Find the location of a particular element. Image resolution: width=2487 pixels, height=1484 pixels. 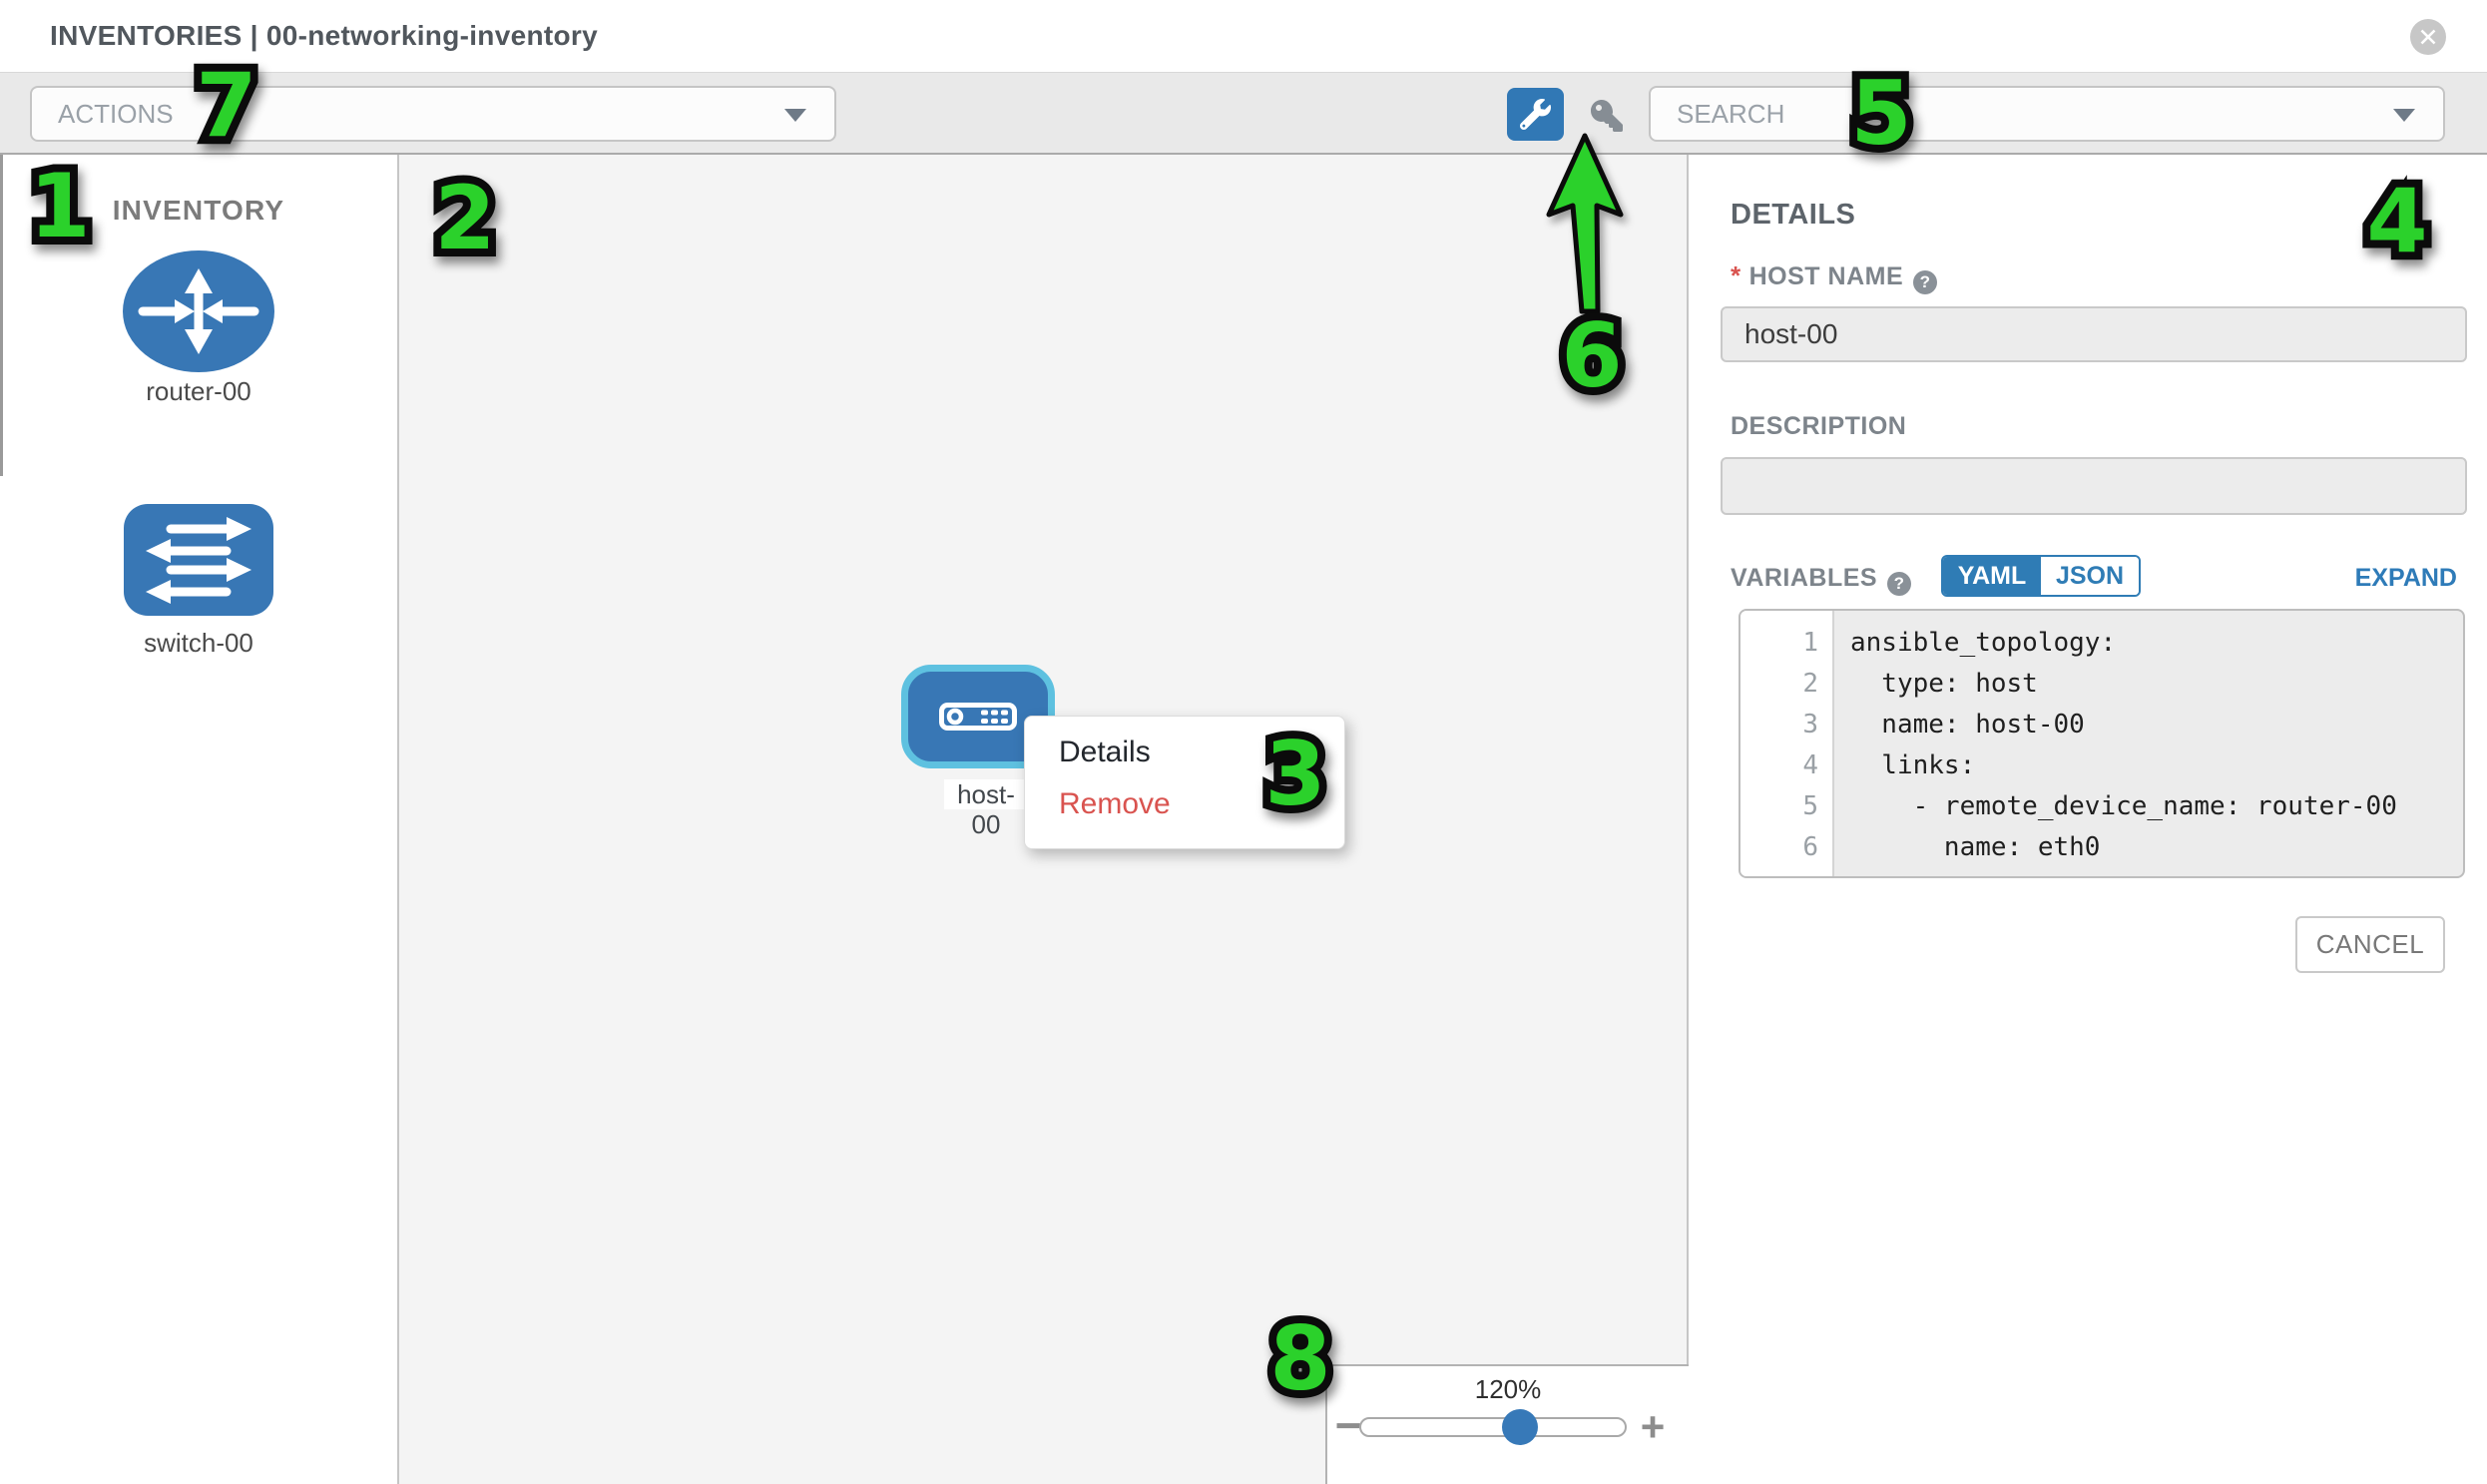

close-icon is located at coordinates (2428, 37).